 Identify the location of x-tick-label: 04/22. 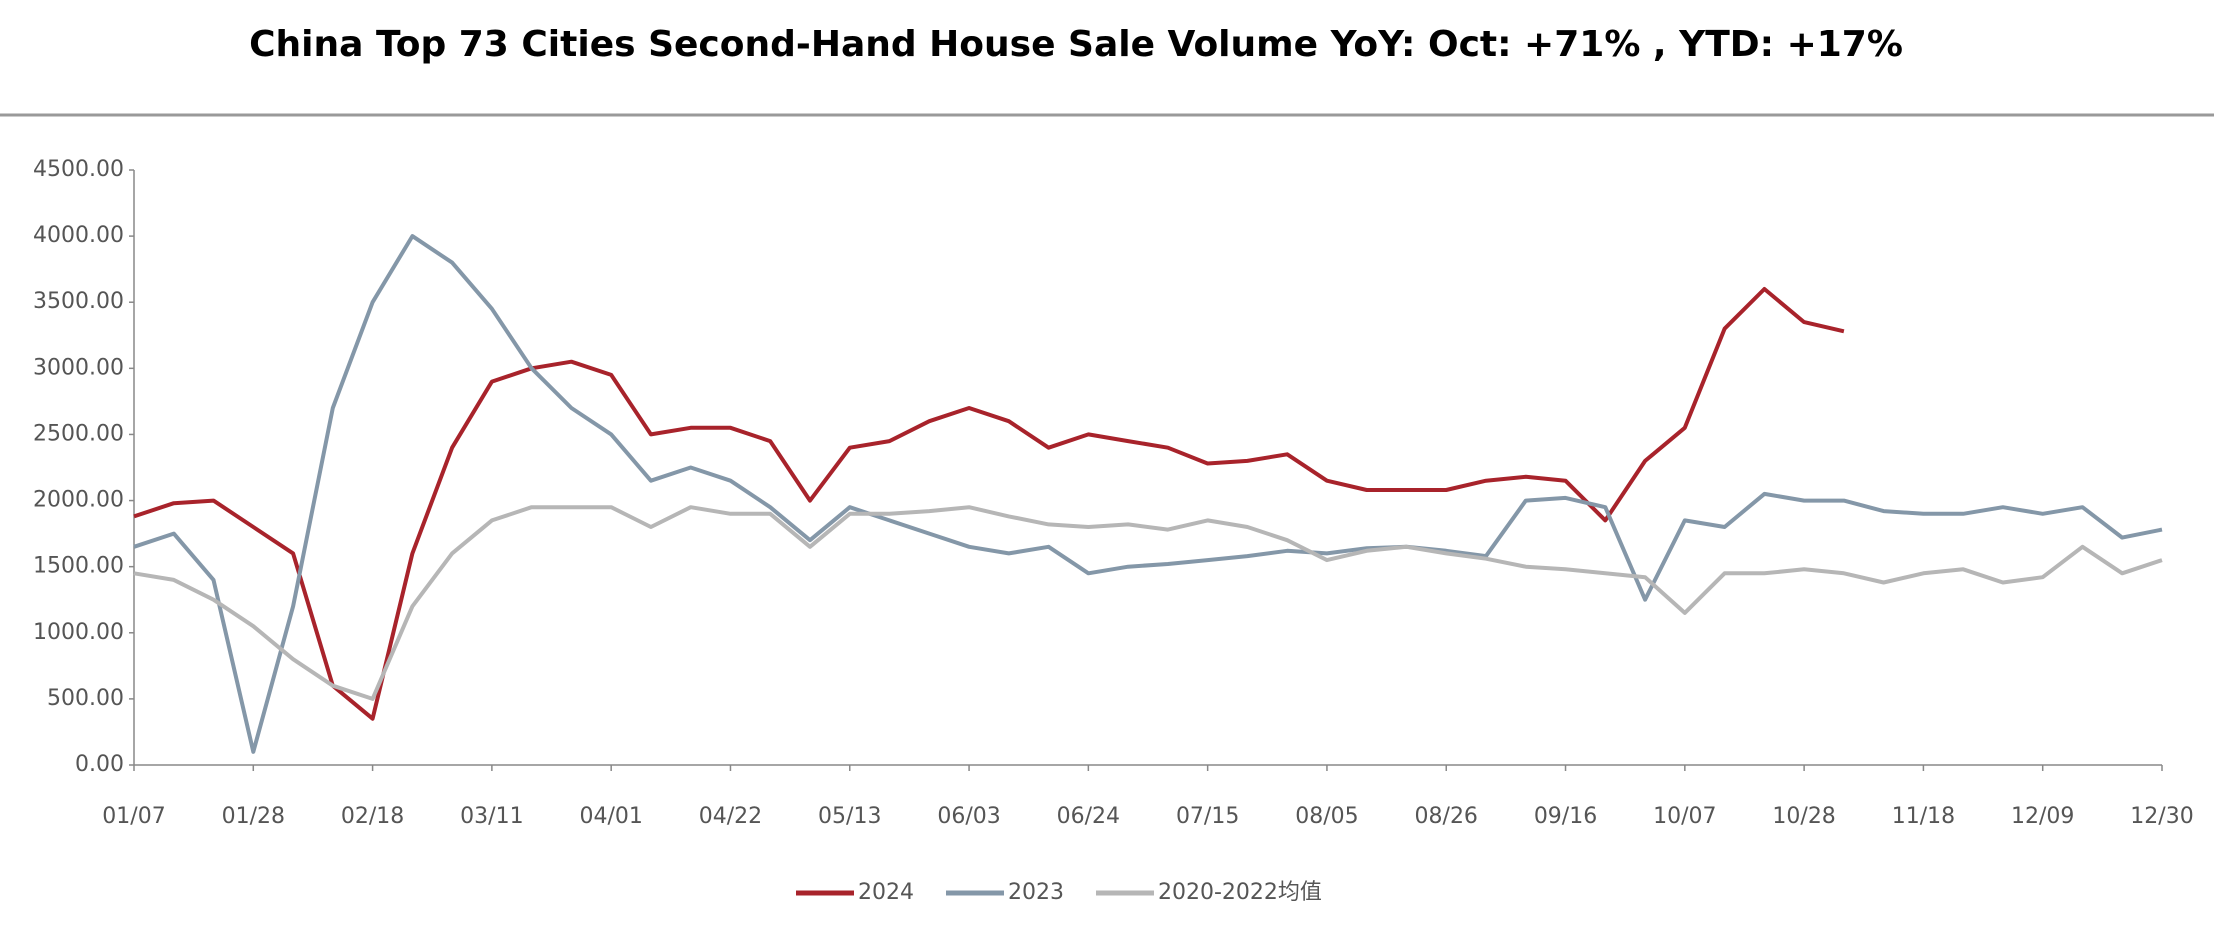
(730, 816).